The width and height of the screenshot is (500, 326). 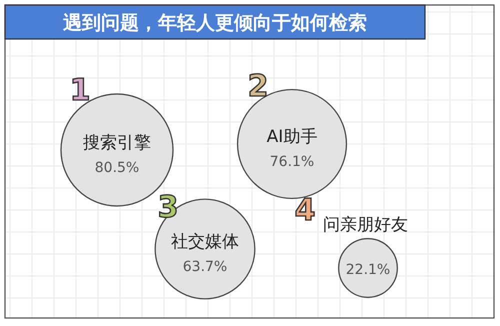 I want to click on data-label: 22.1%, so click(x=368, y=270).